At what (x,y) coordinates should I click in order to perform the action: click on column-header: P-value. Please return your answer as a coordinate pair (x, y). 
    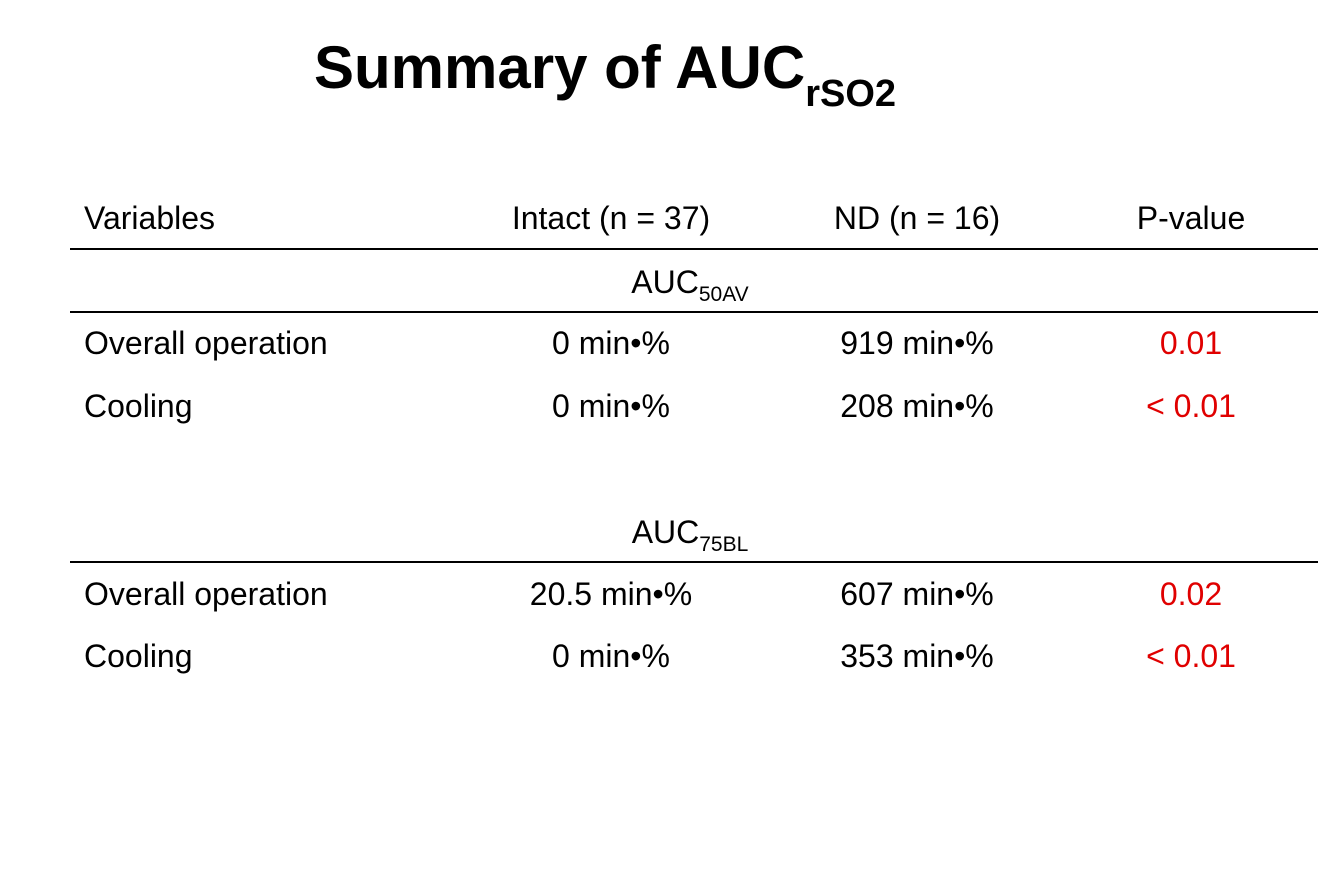
    Looking at the image, I should click on (1191, 218).